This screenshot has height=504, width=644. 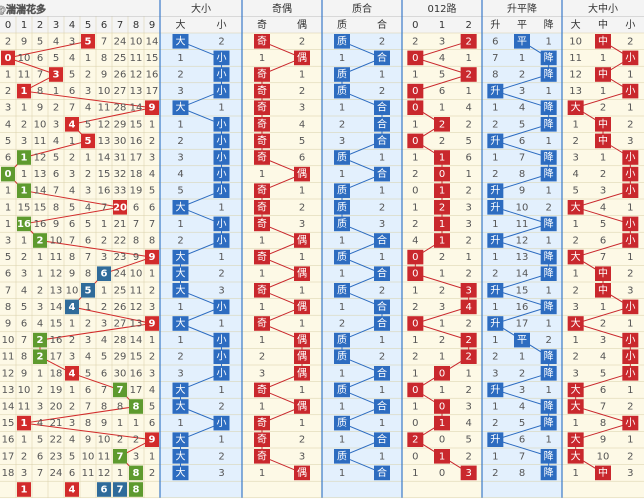 What do you see at coordinates (8, 357) in the screenshot?
I see `omission: 11` at bounding box center [8, 357].